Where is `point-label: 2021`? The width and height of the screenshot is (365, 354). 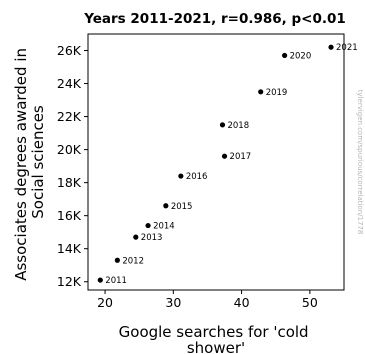 point-label: 2021 is located at coordinates (347, 48).